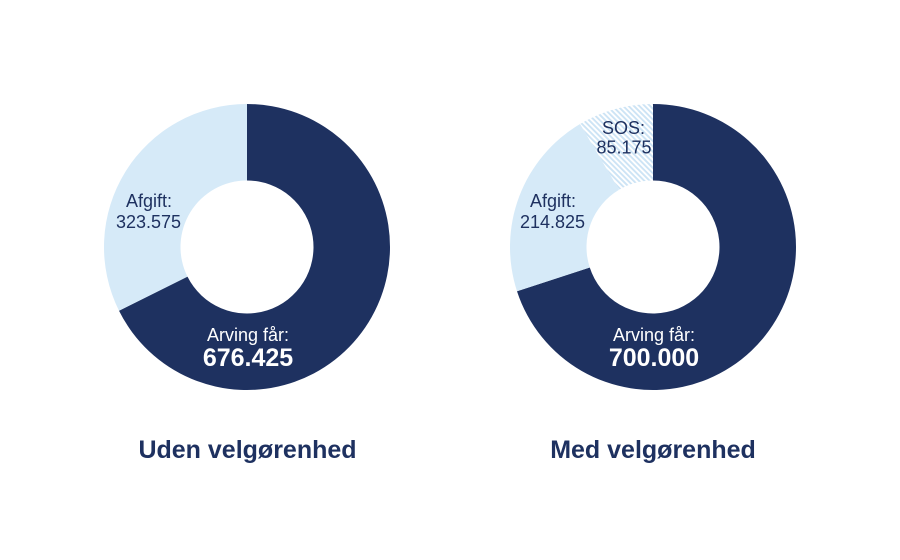  What do you see at coordinates (247, 450) in the screenshot?
I see `svg-text: Uden velgørenhed` at bounding box center [247, 450].